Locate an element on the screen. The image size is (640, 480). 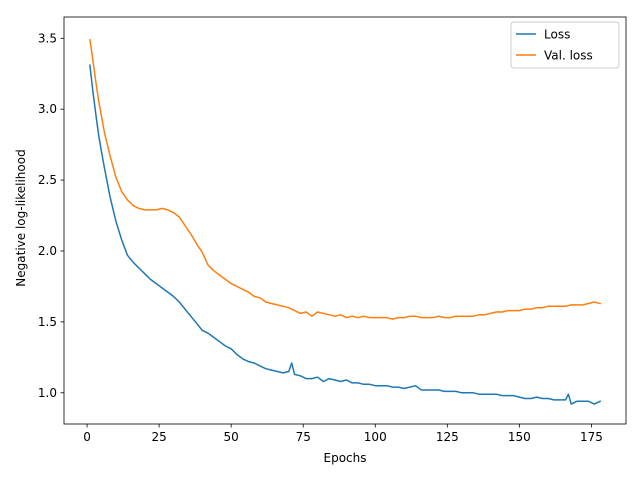
x-tick-label: 125 is located at coordinates (447, 437).